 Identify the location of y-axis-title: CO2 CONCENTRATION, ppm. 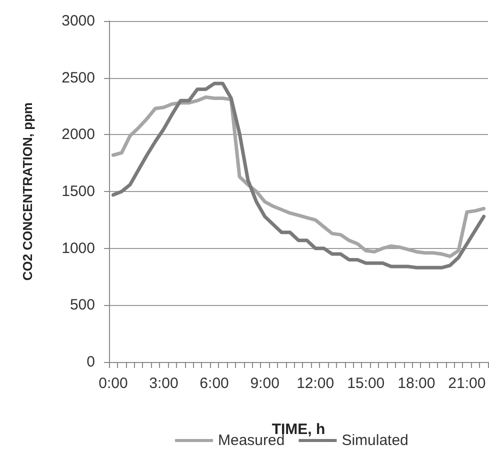
(27, 191).